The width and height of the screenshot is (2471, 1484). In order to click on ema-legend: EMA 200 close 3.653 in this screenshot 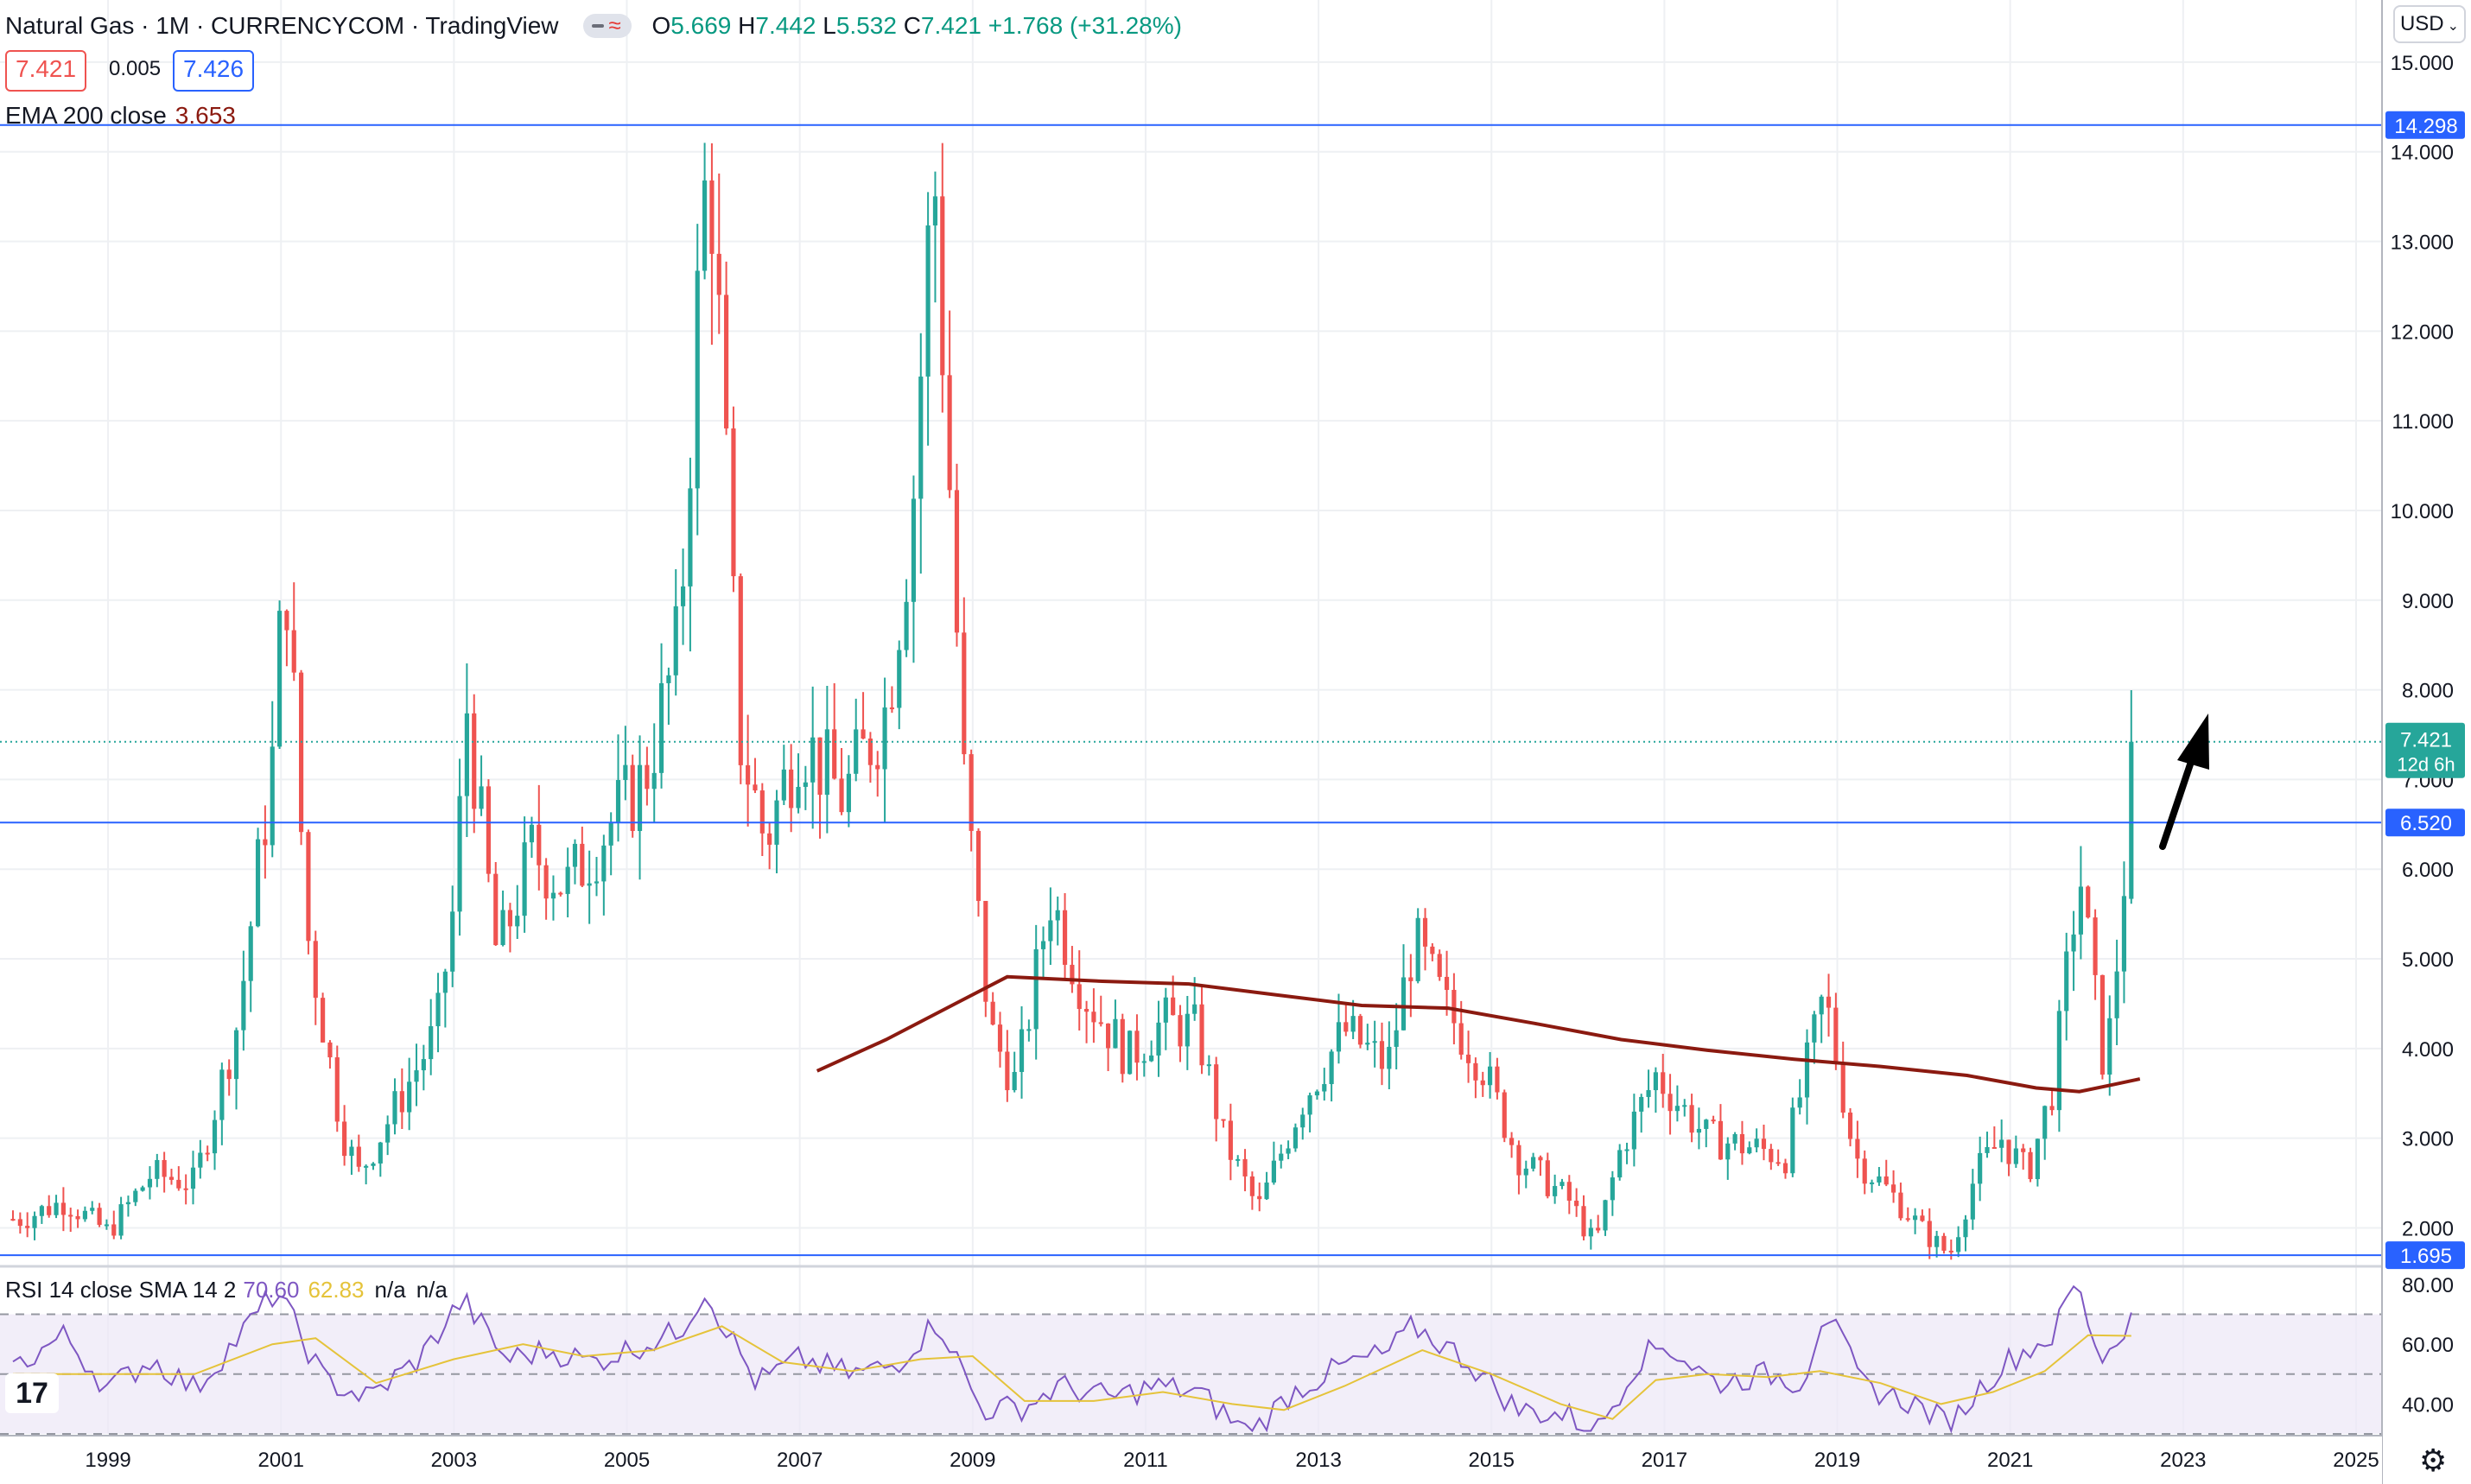, I will do `click(120, 116)`.